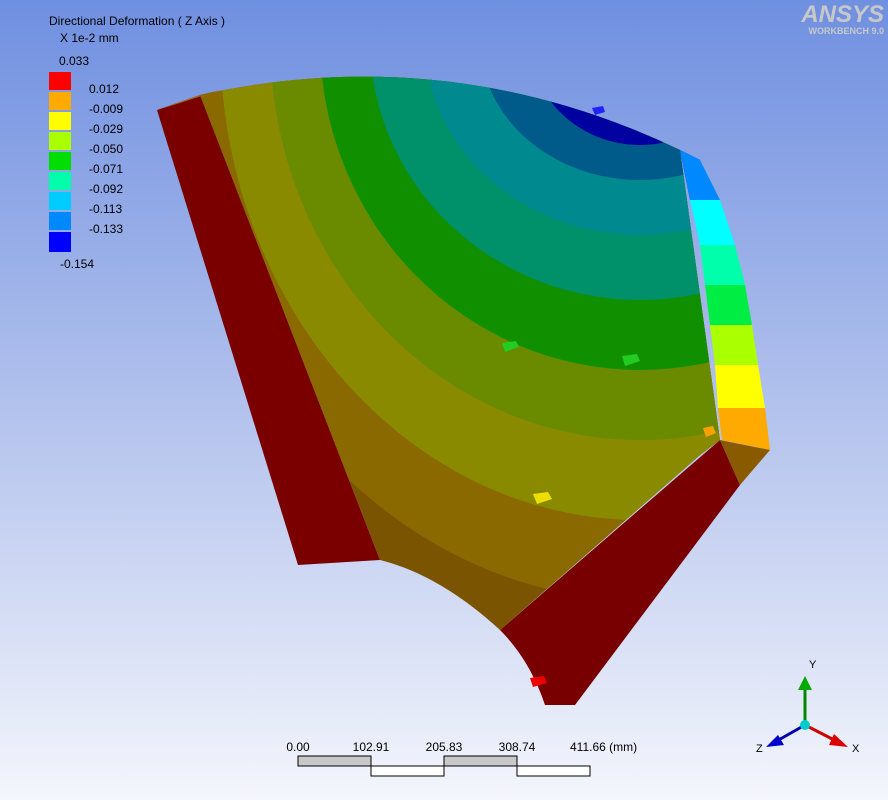  I want to click on scale-label: 308.74, so click(517, 747).